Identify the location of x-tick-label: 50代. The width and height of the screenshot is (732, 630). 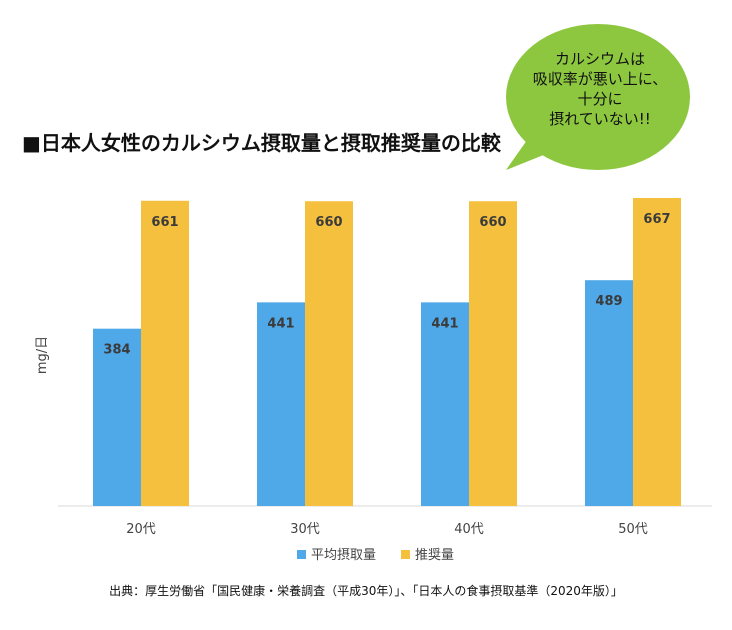
(633, 529).